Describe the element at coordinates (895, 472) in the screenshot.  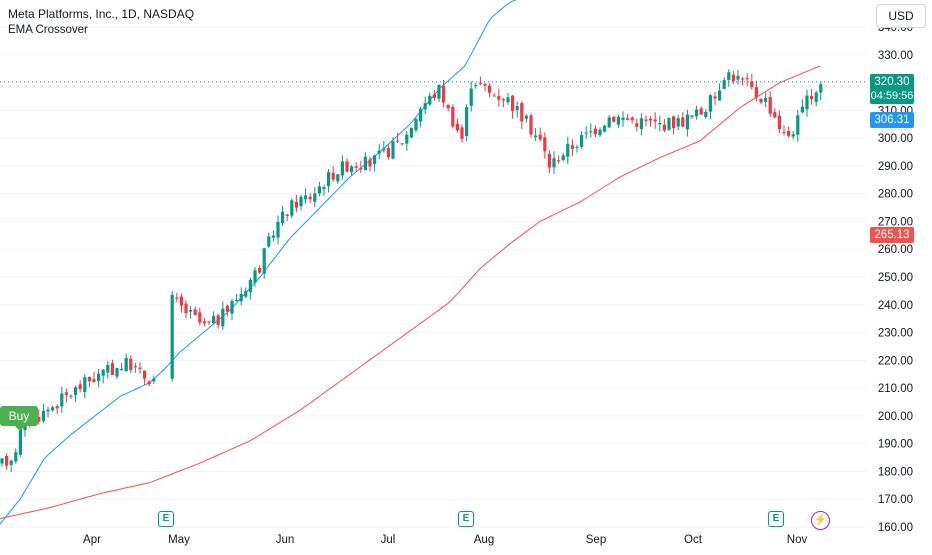
I see `y-tick-label: 180.00` at that location.